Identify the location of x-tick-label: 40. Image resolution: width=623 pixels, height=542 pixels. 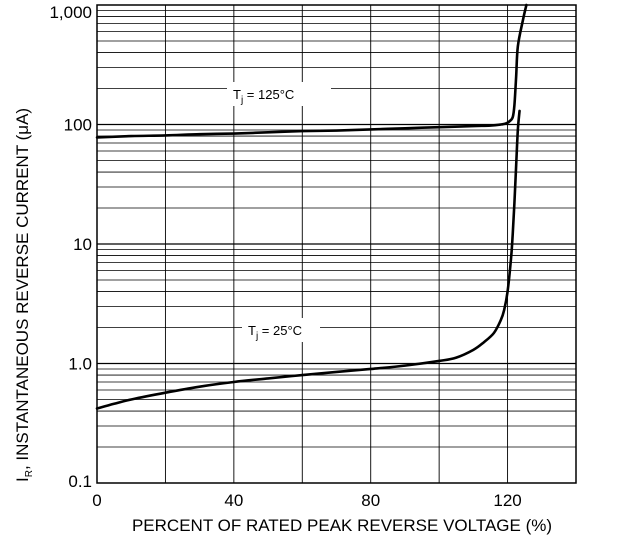
(233, 500).